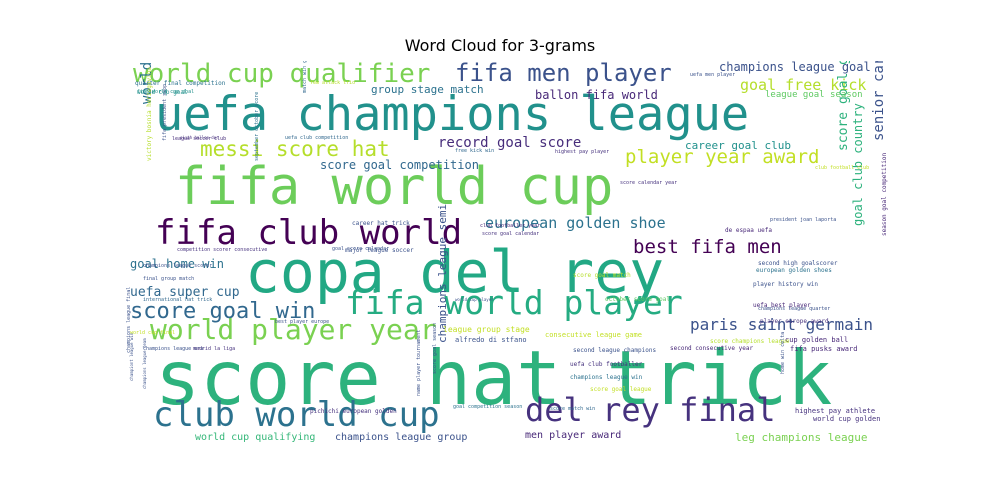 This screenshot has width=1000, height=500. I want to click on cloud-word: score champions league, so click(750, 341).